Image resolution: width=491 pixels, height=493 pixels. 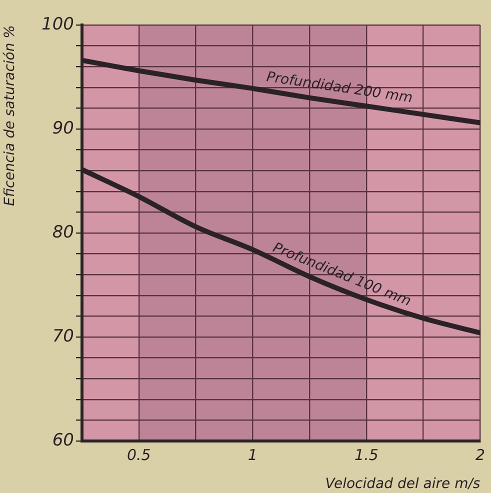 What do you see at coordinates (138, 455) in the screenshot?
I see `x-tick-label: 0.5` at bounding box center [138, 455].